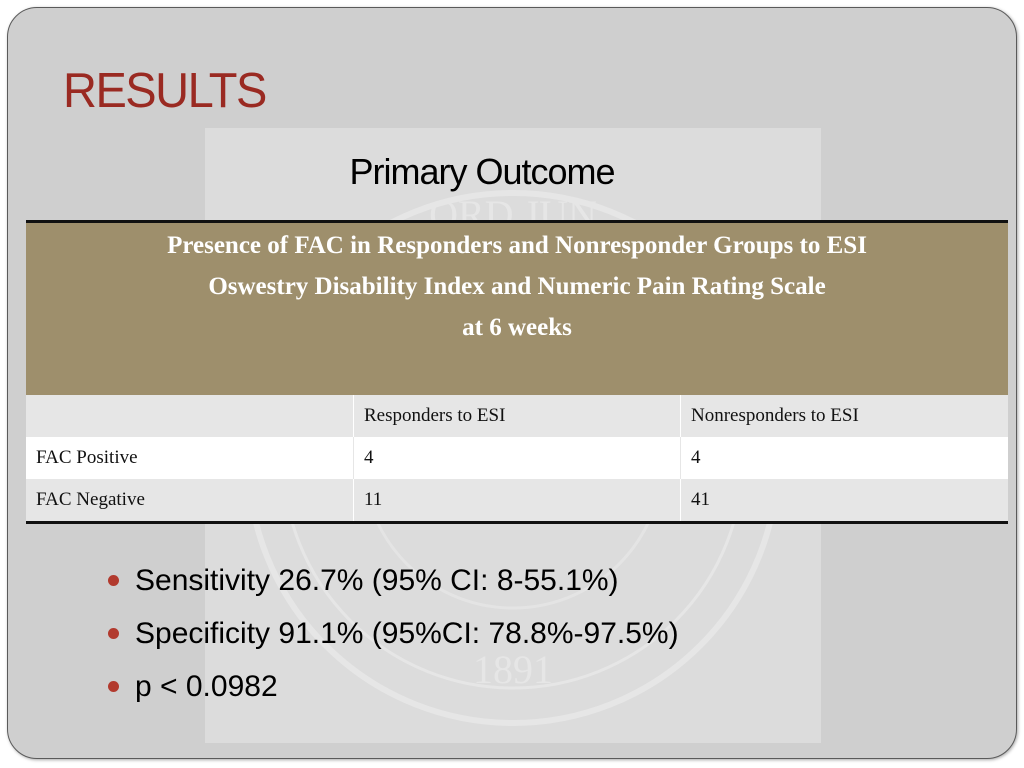 The width and height of the screenshot is (1024, 768). I want to click on bullet-item-specificity: Specificity 91.1% (95%CI: 78.8%-97.5%), so click(392, 633).